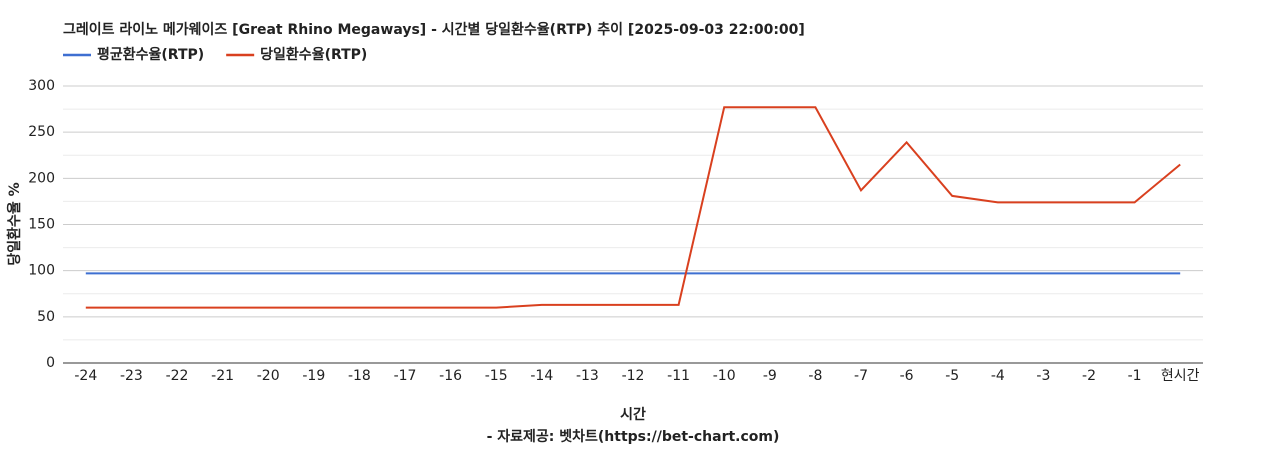  I want to click on x-tick-label: -18, so click(359, 376).